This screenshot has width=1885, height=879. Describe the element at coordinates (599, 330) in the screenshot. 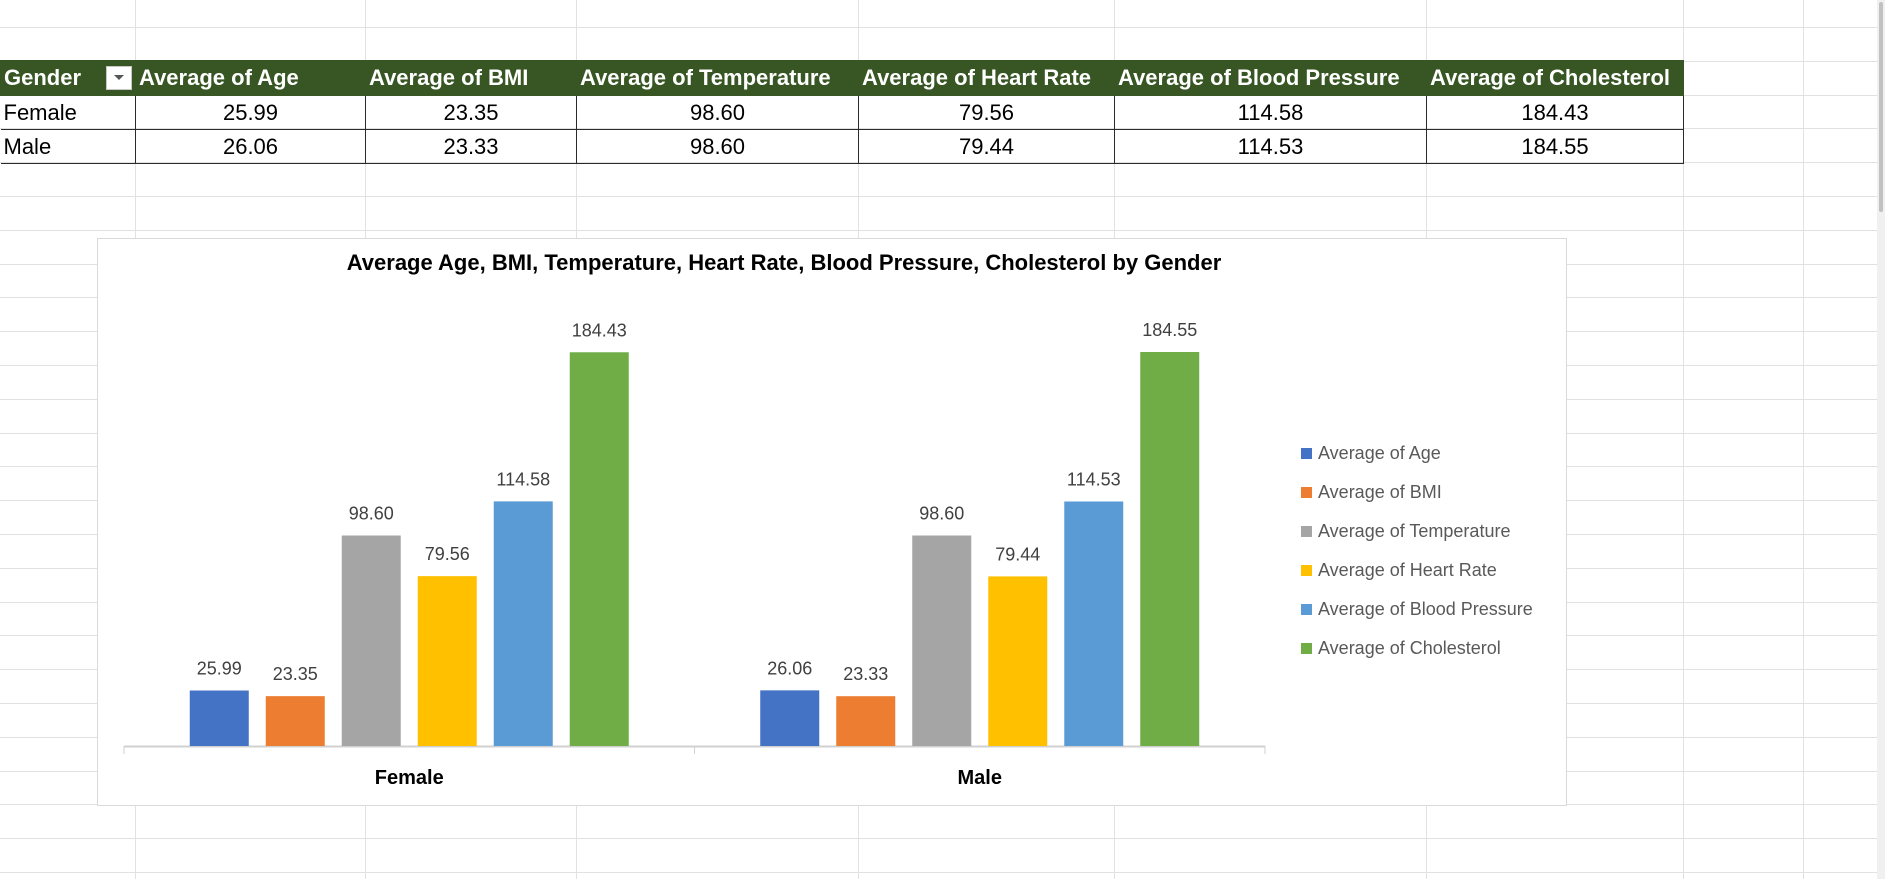

I see `data-label: 184.43` at that location.